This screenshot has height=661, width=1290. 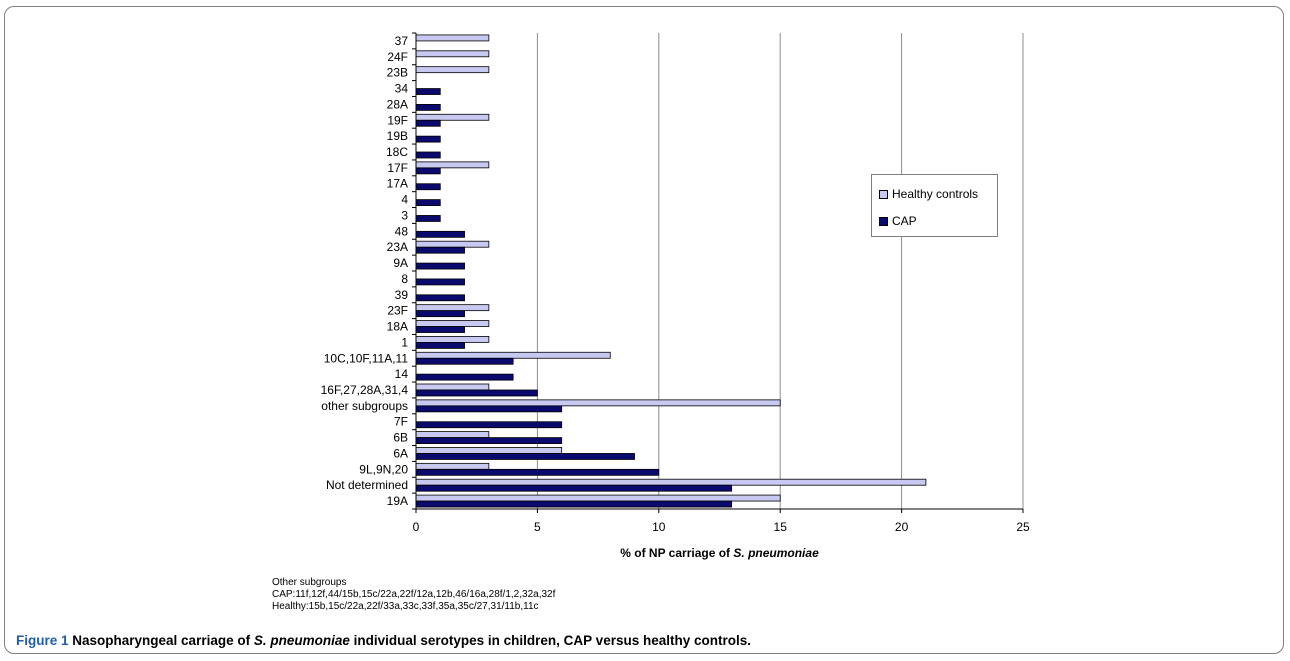 I want to click on x-axis-title-text: % of NP carriage of, so click(x=676, y=553).